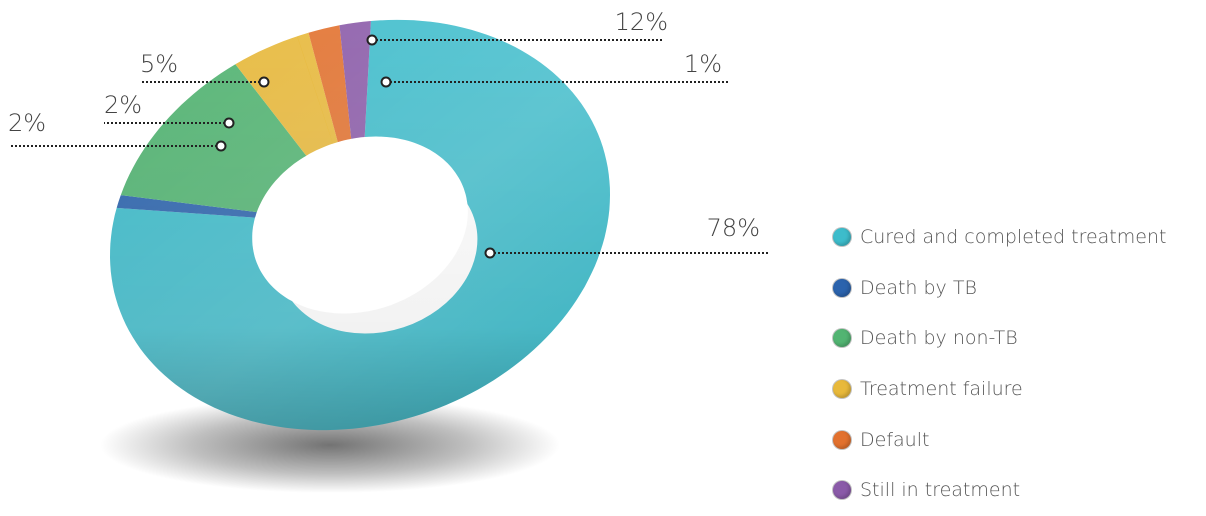 The height and width of the screenshot is (516, 1206). I want to click on legend-label: Default, so click(895, 439).